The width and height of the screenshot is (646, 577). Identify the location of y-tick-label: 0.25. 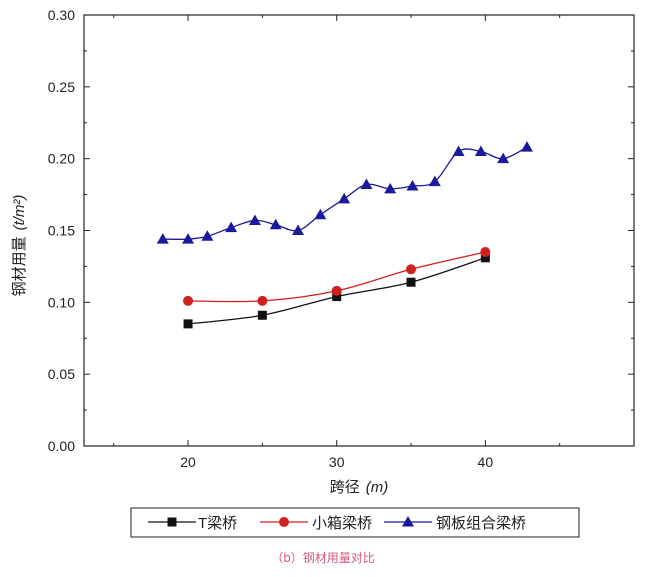
(61, 87).